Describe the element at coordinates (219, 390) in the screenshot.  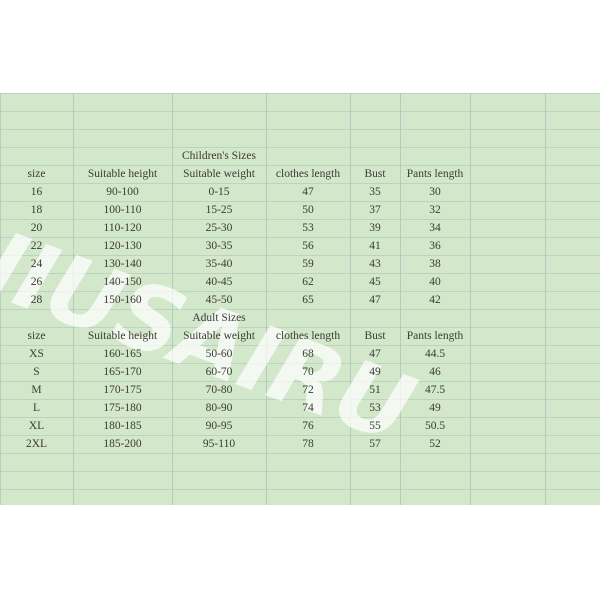
I see `cell-weight: 70-80` at that location.